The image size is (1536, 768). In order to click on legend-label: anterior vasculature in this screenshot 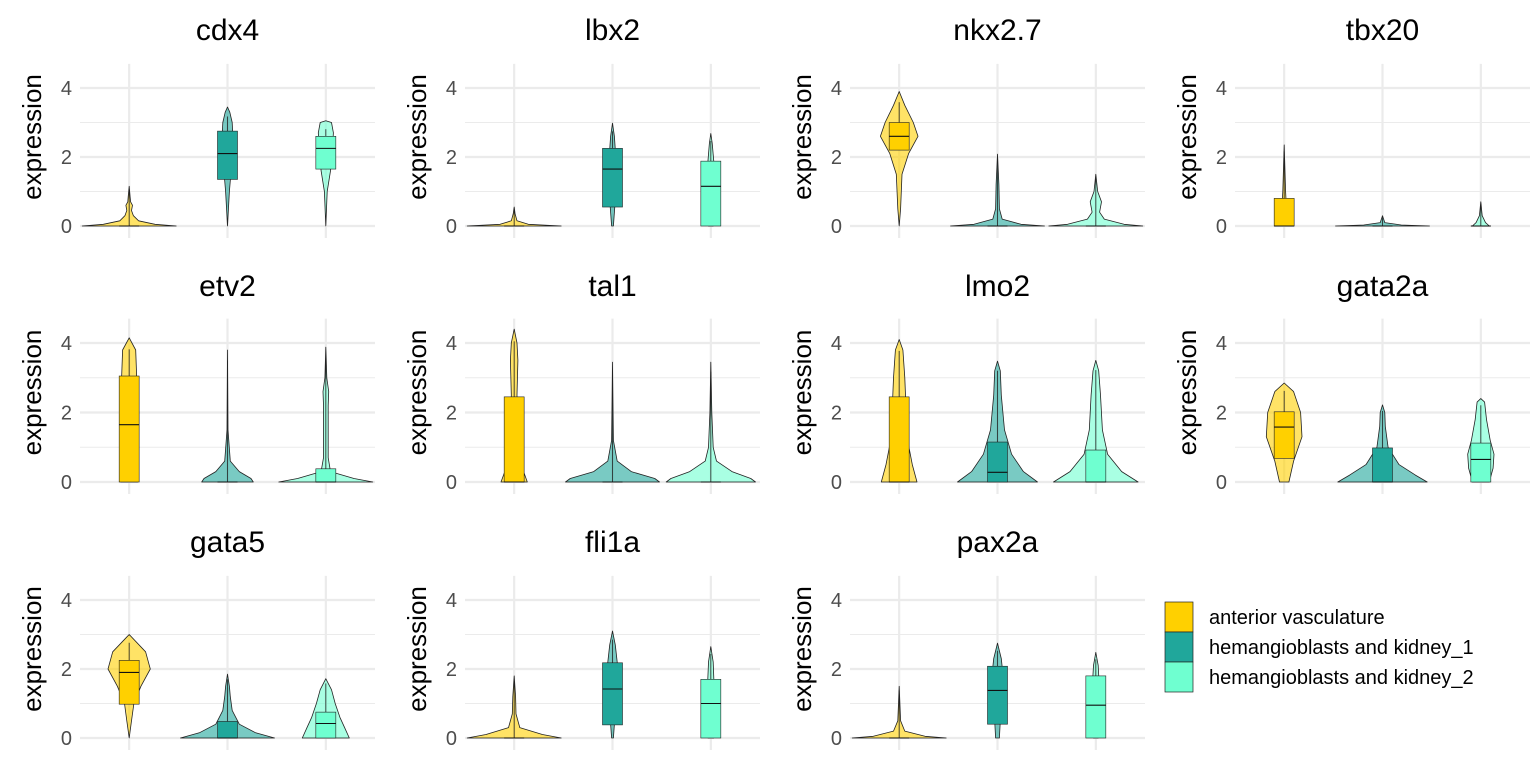, I will do `click(1297, 618)`.